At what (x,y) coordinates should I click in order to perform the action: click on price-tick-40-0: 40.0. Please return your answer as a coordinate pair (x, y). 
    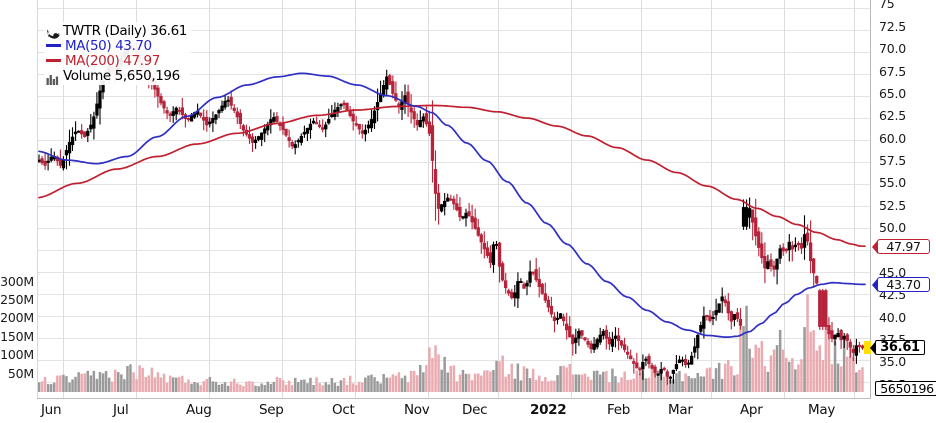
    Looking at the image, I should click on (893, 317).